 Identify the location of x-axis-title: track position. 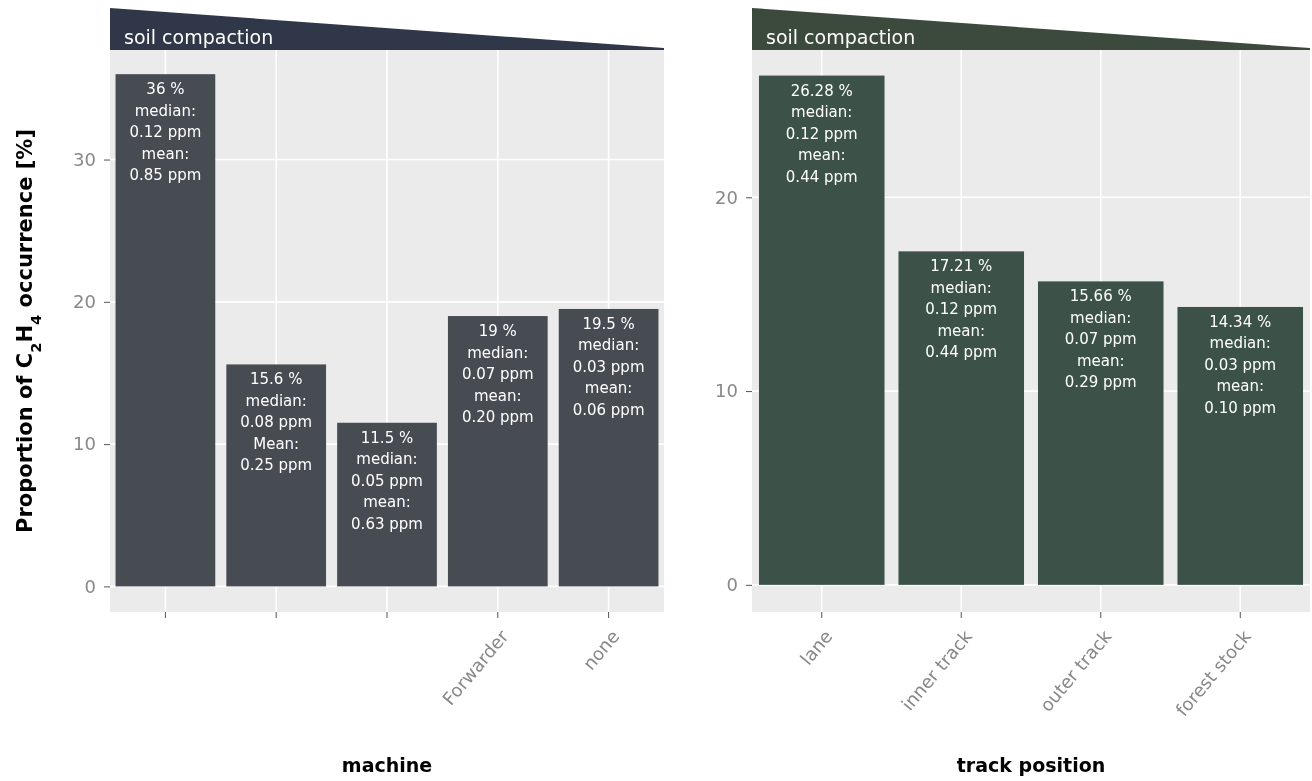
(1031, 765).